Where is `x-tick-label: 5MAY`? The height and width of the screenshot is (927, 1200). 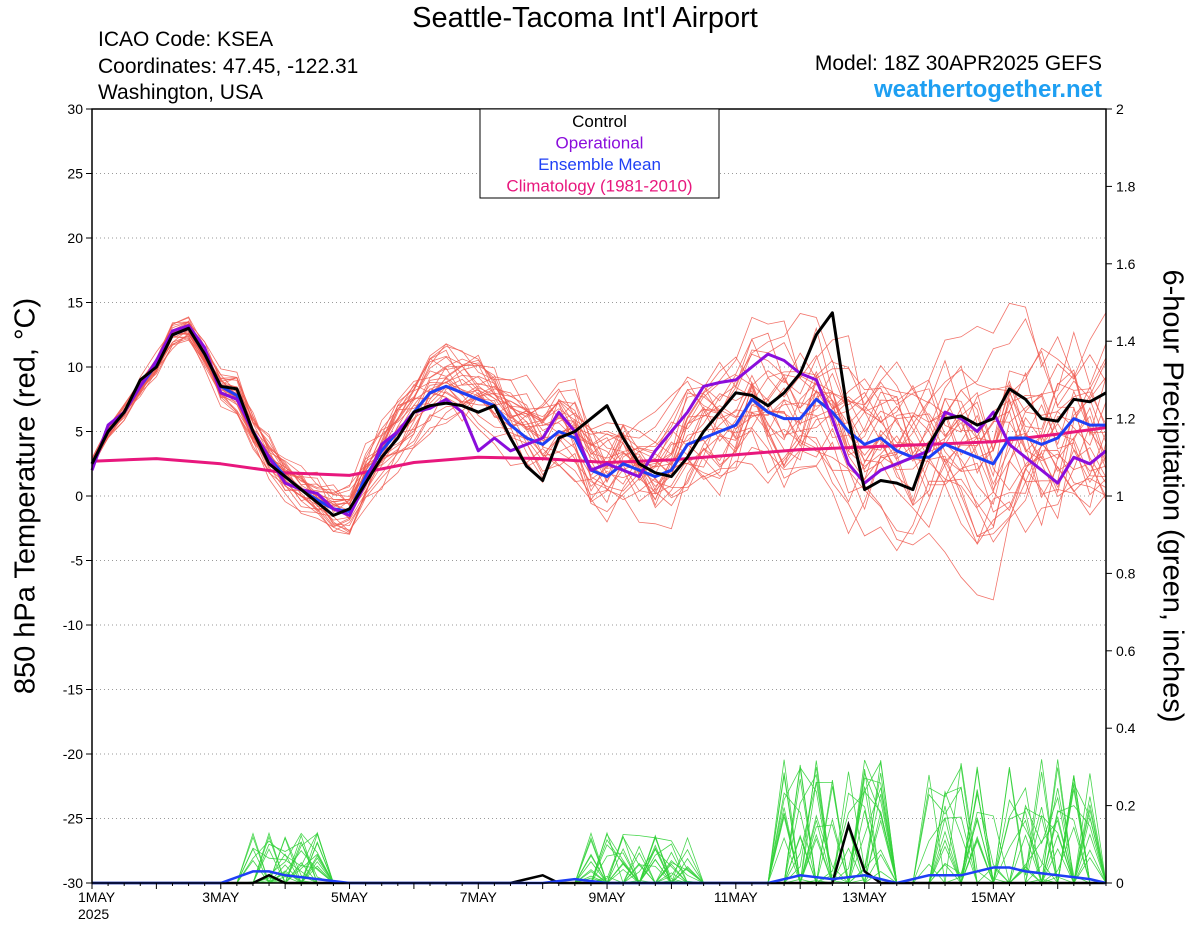
x-tick-label: 5MAY is located at coordinates (350, 897).